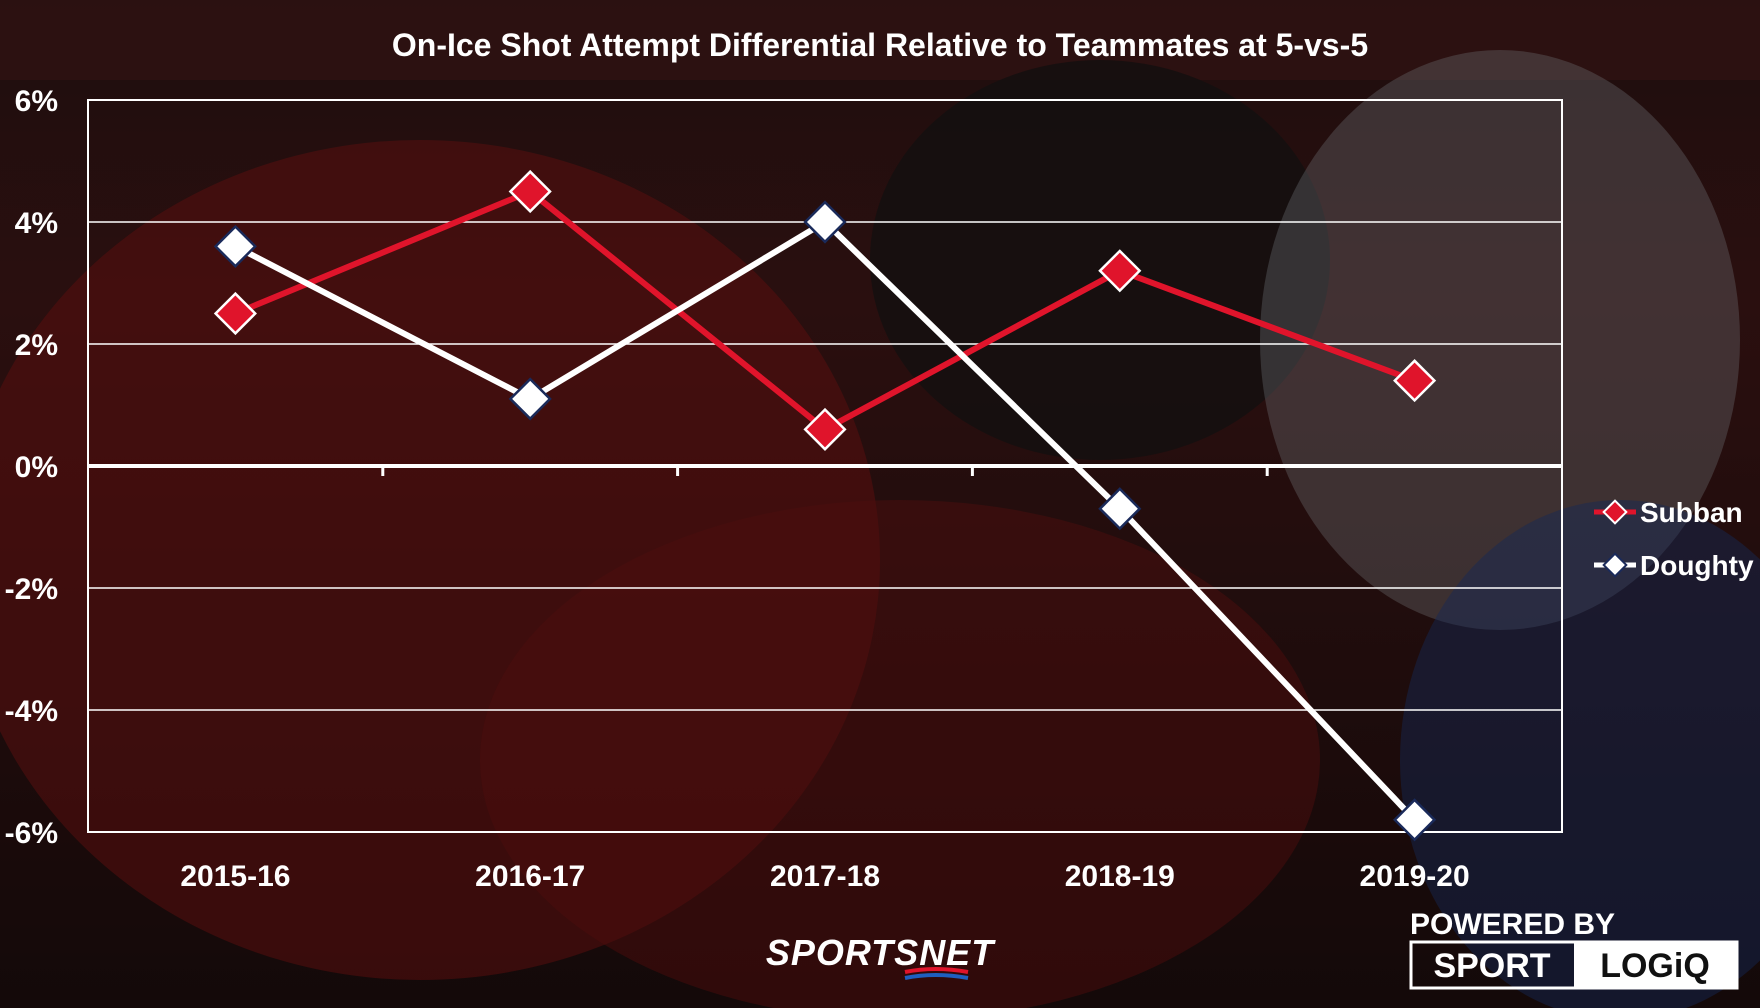 This screenshot has width=1760, height=1008. I want to click on y-axis-ticks: 6% 4% 2% 0% -2% -4% -6%, so click(31, 467).